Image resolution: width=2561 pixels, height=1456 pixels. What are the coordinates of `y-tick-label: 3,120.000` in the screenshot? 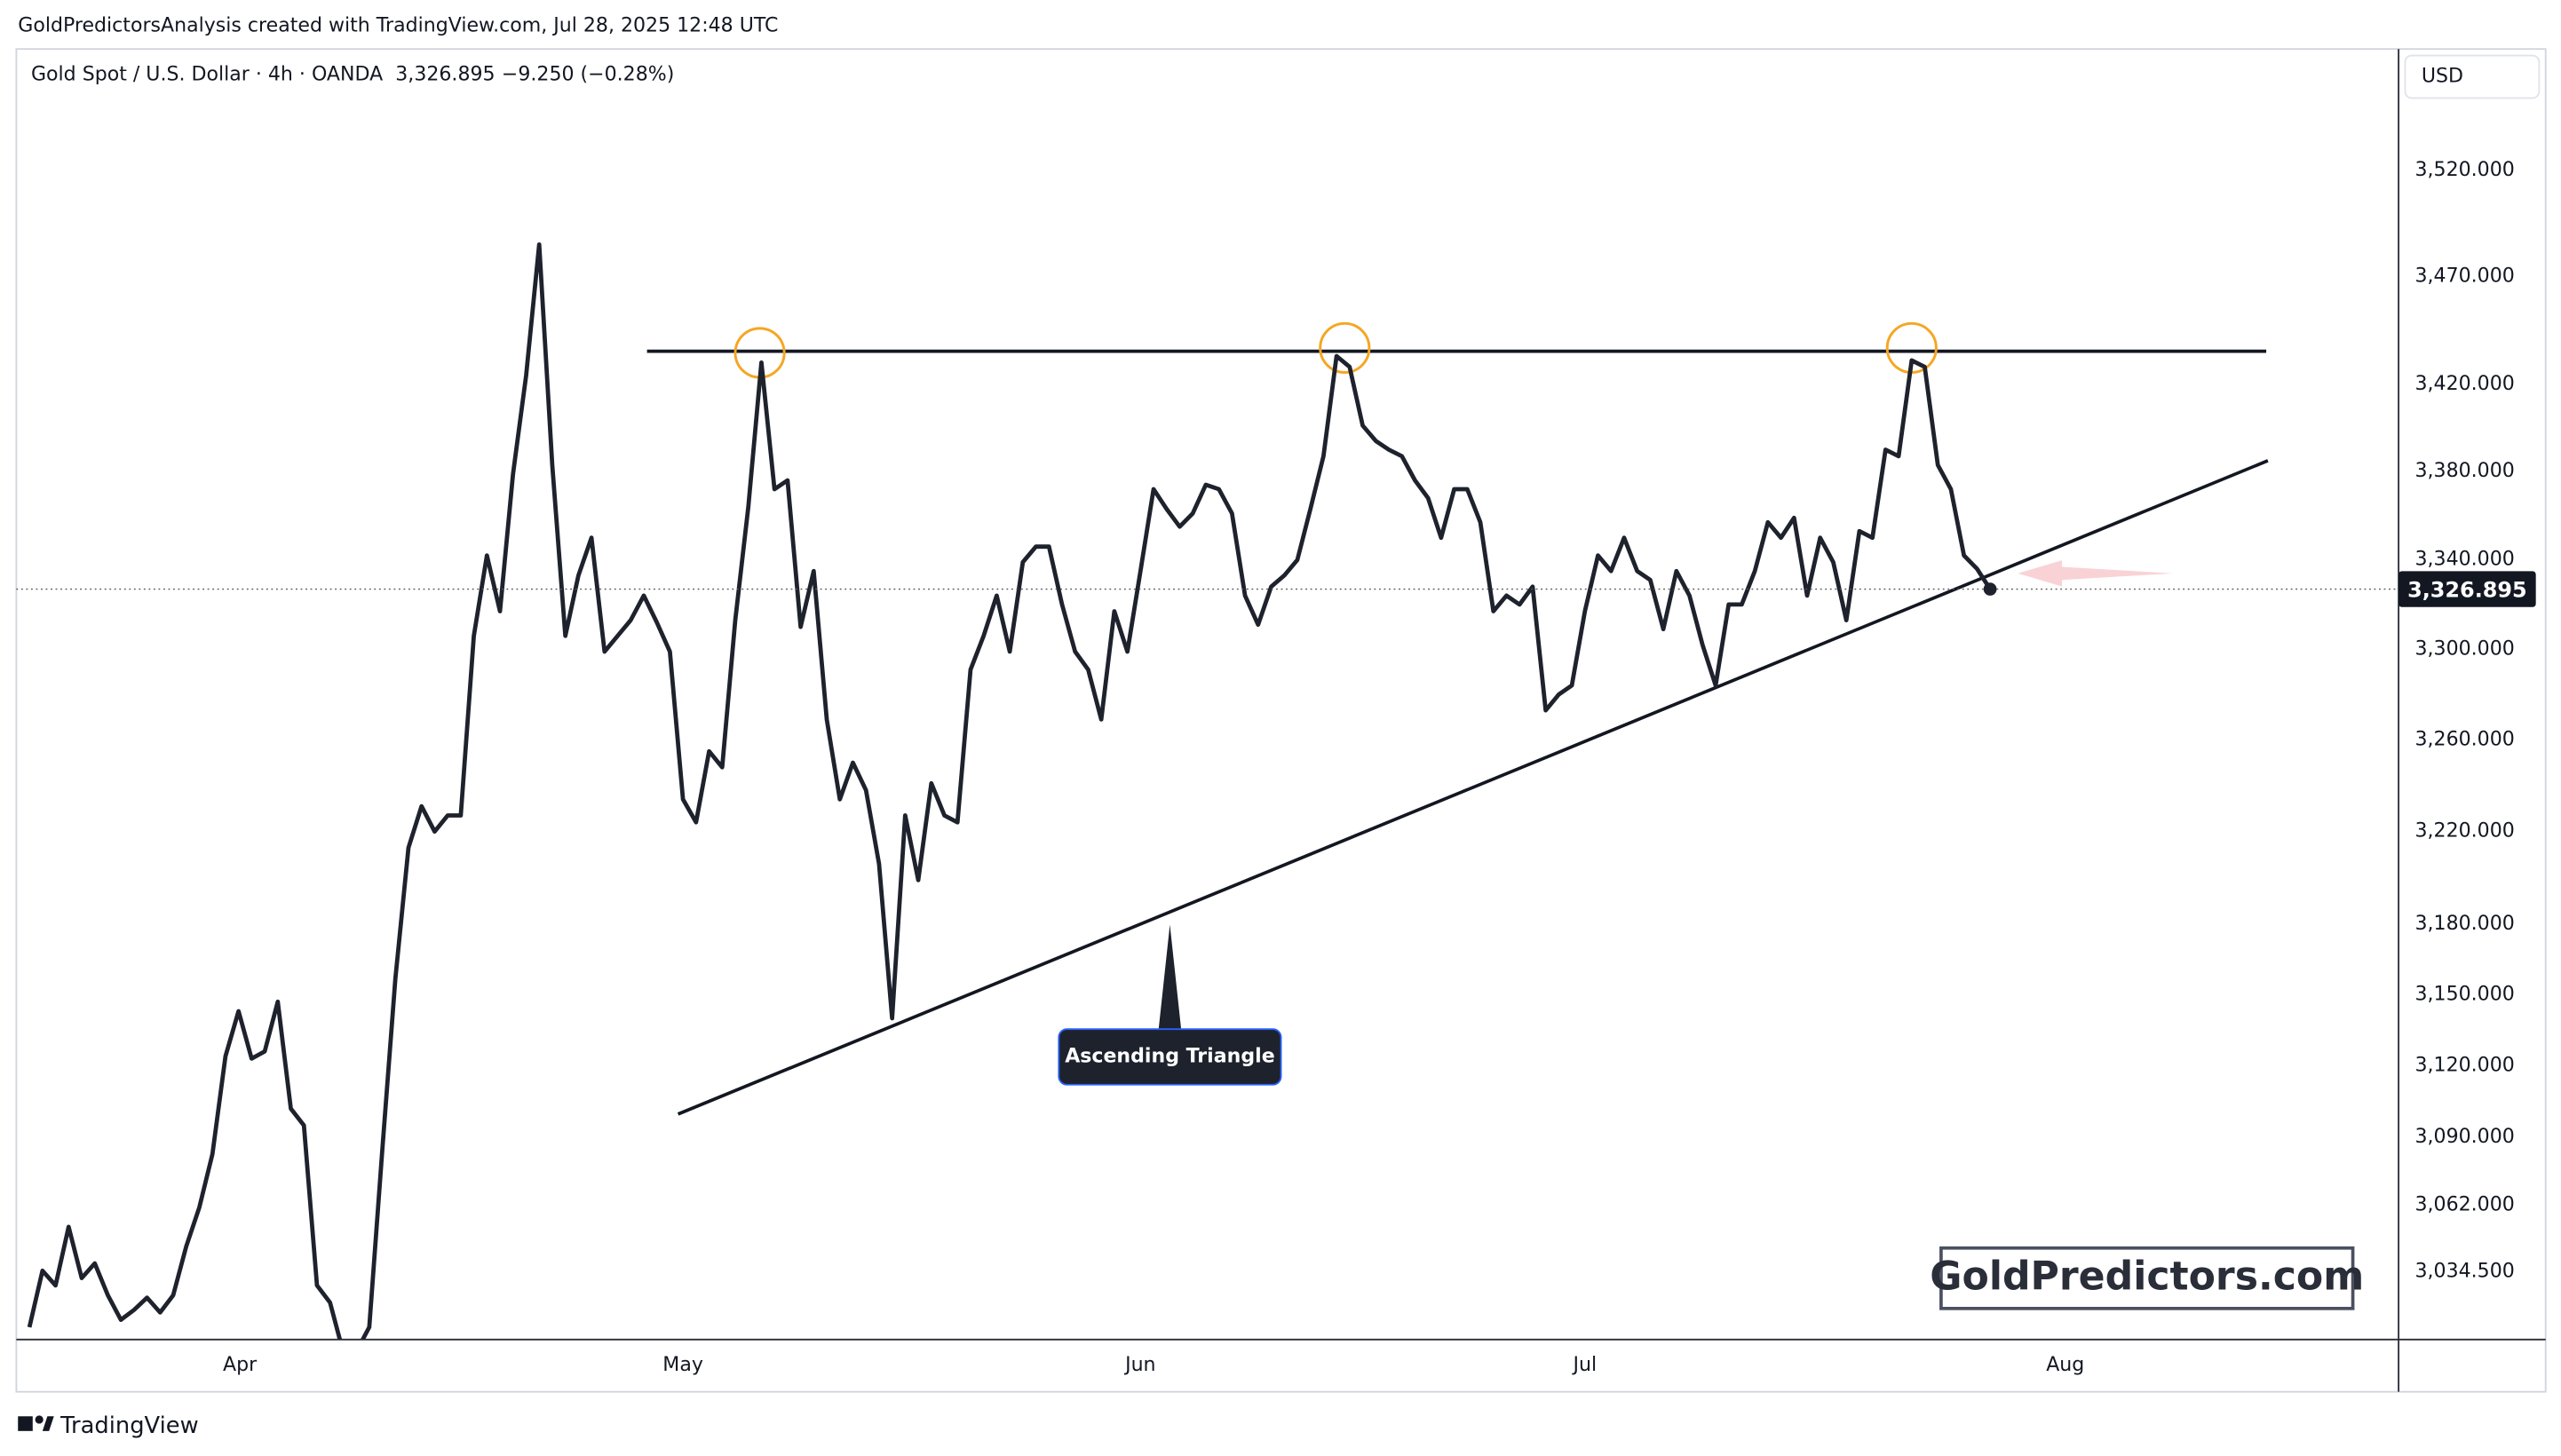 It's located at (2465, 1065).